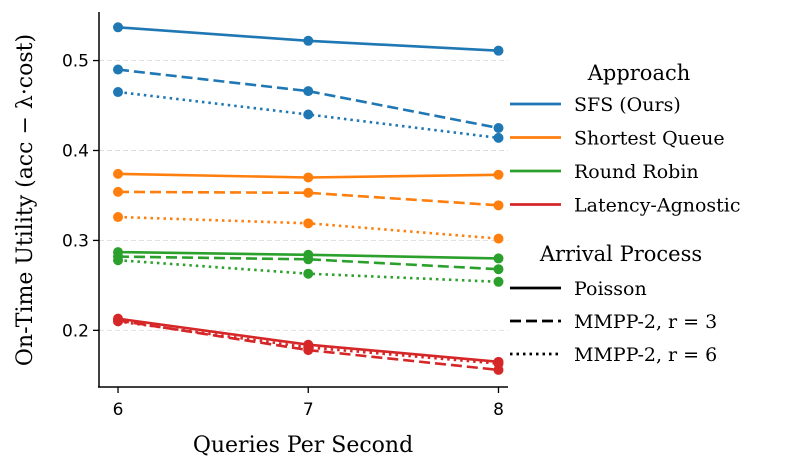  Describe the element at coordinates (657, 206) in the screenshot. I see `legend-label: Latency-Agnostic` at that location.